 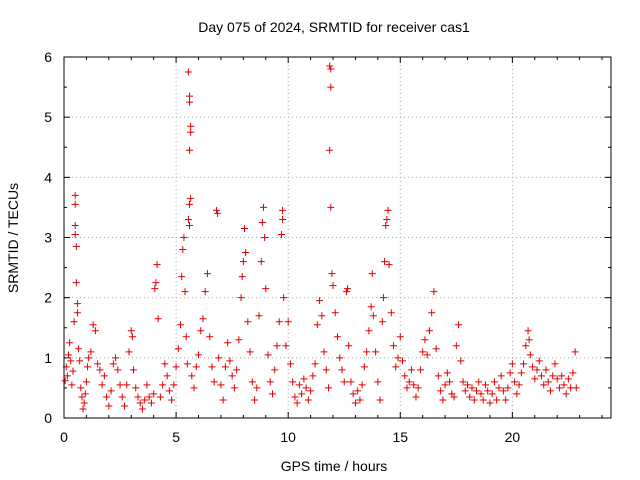 What do you see at coordinates (48, 418) in the screenshot?
I see `y-tick-label: 0` at bounding box center [48, 418].